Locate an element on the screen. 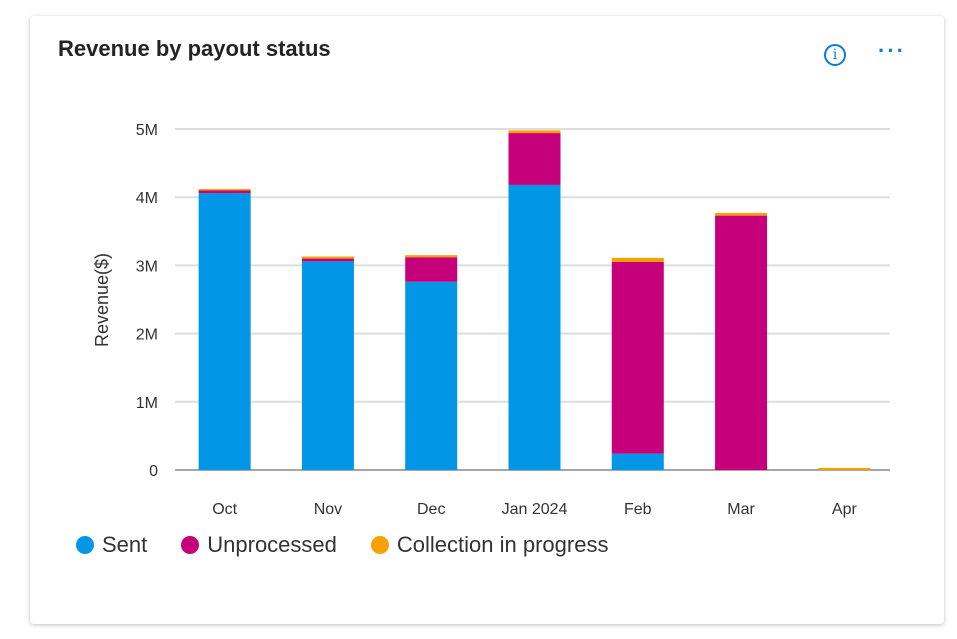 This screenshot has width=957, height=639. legend-item: Sent is located at coordinates (111, 545).